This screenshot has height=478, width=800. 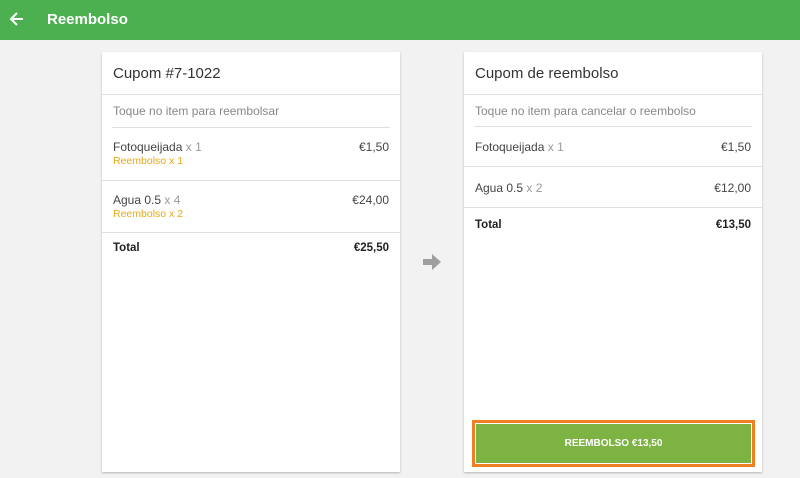 What do you see at coordinates (172, 200) in the screenshot?
I see `item-qty: x 4` at bounding box center [172, 200].